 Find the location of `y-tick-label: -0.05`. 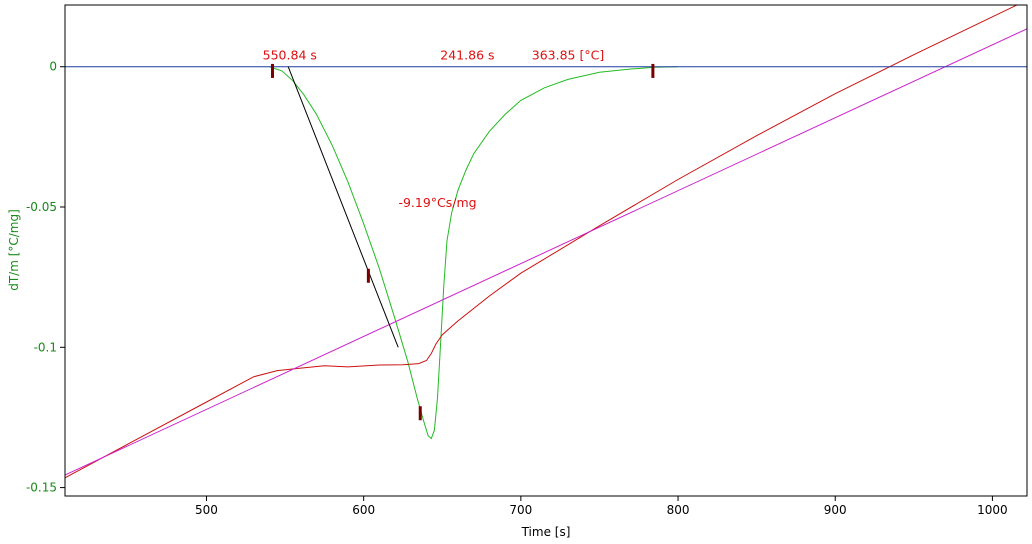

y-tick-label: -0.05 is located at coordinates (41, 207).